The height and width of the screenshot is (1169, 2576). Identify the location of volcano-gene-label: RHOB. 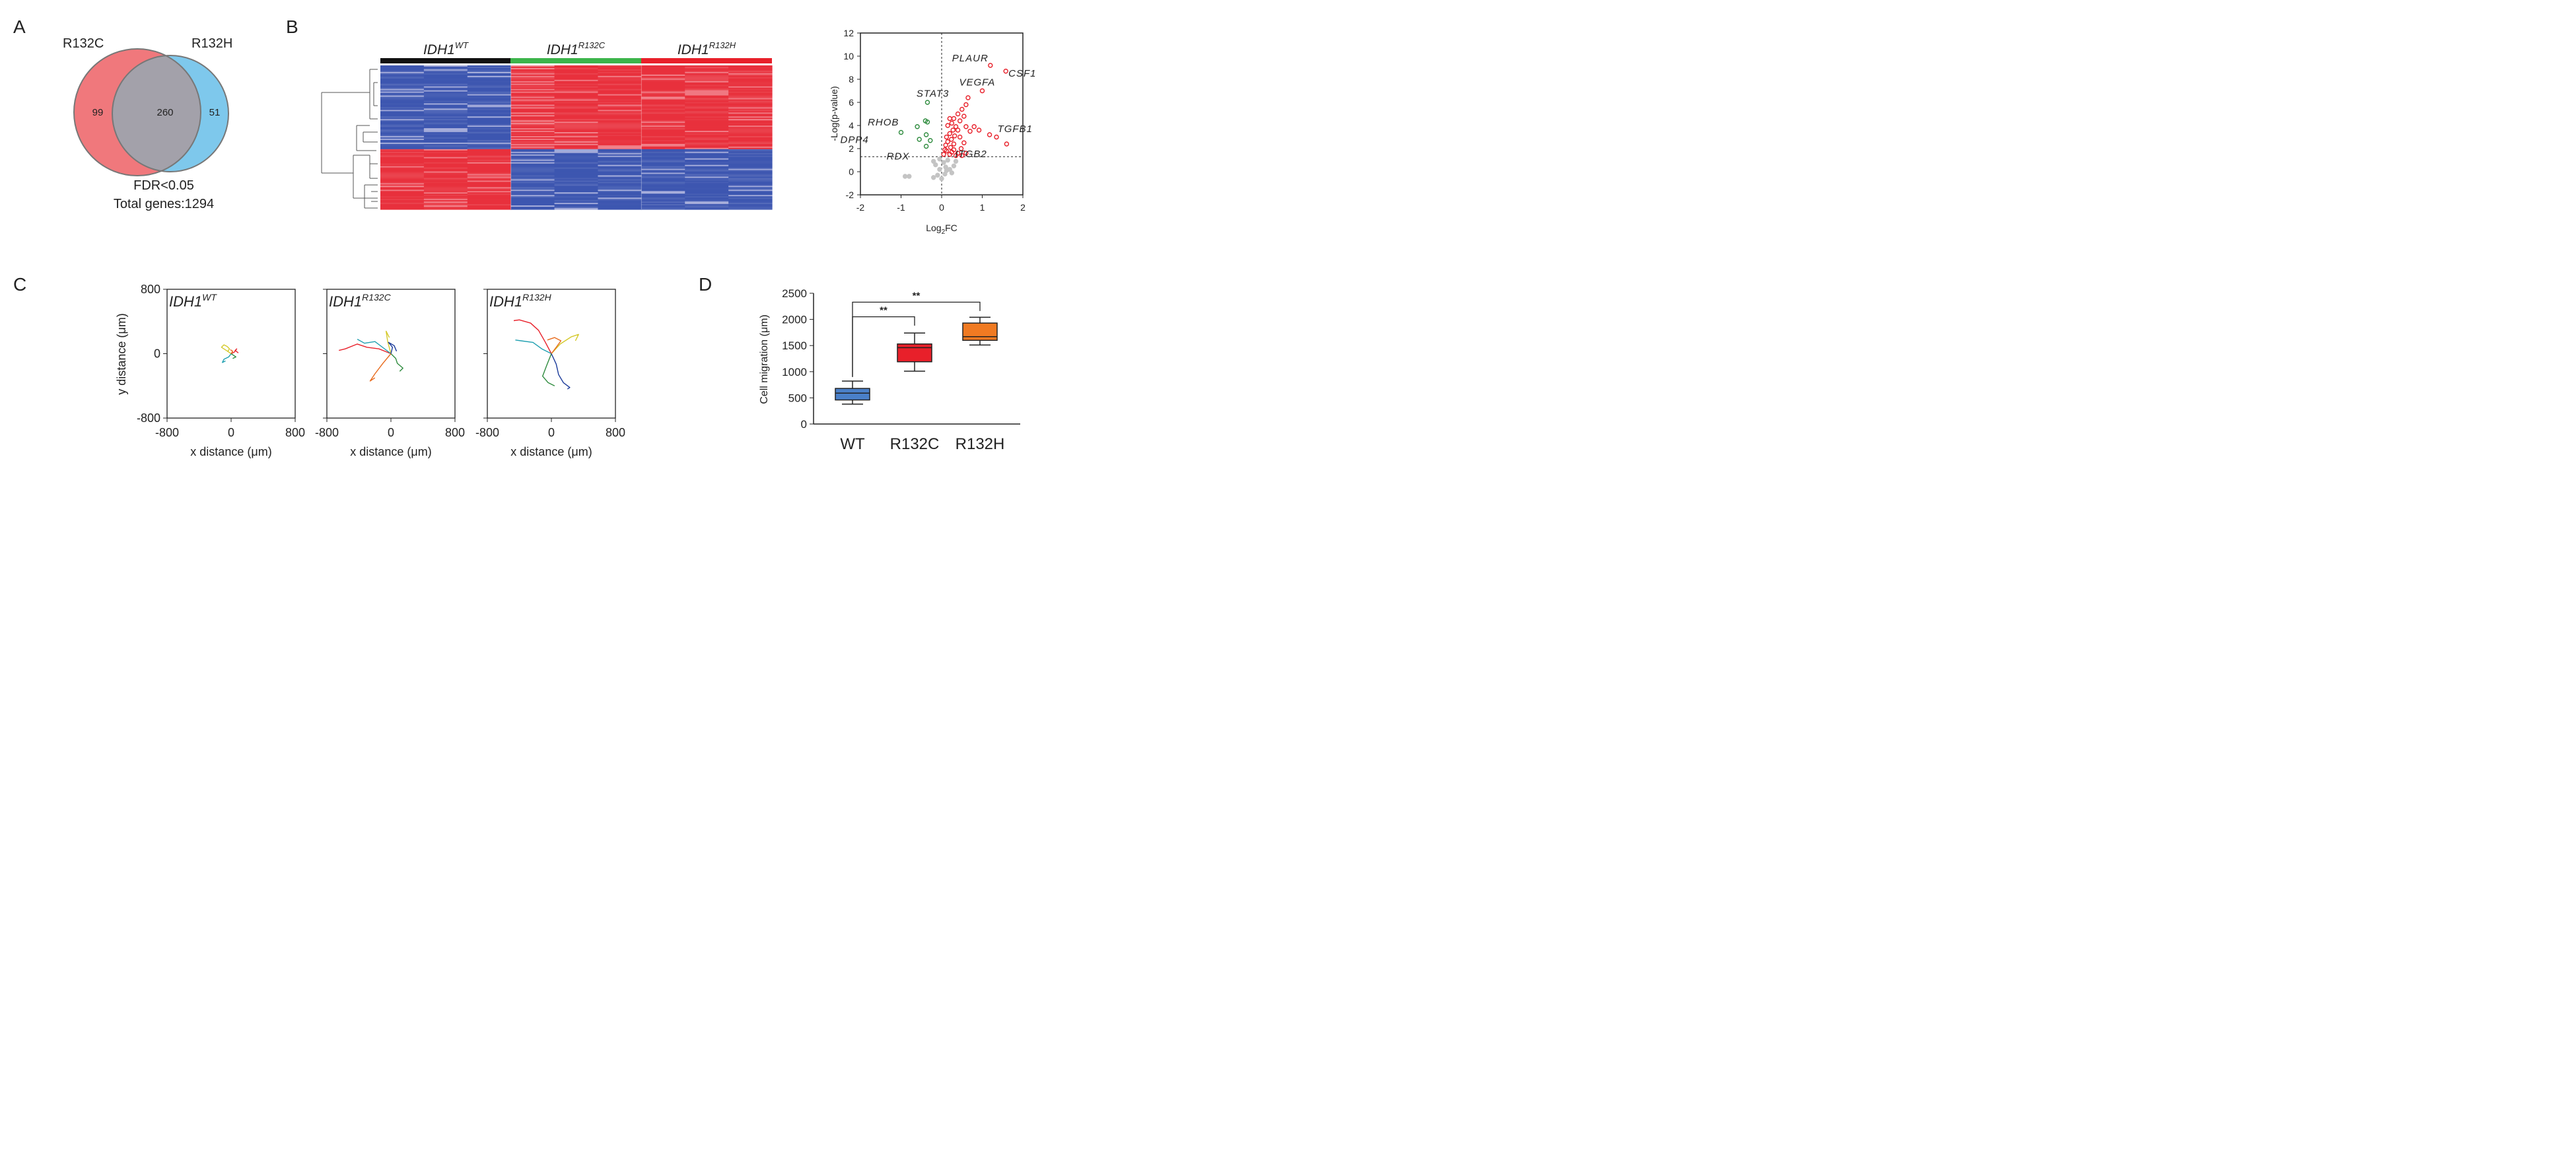
(884, 122).